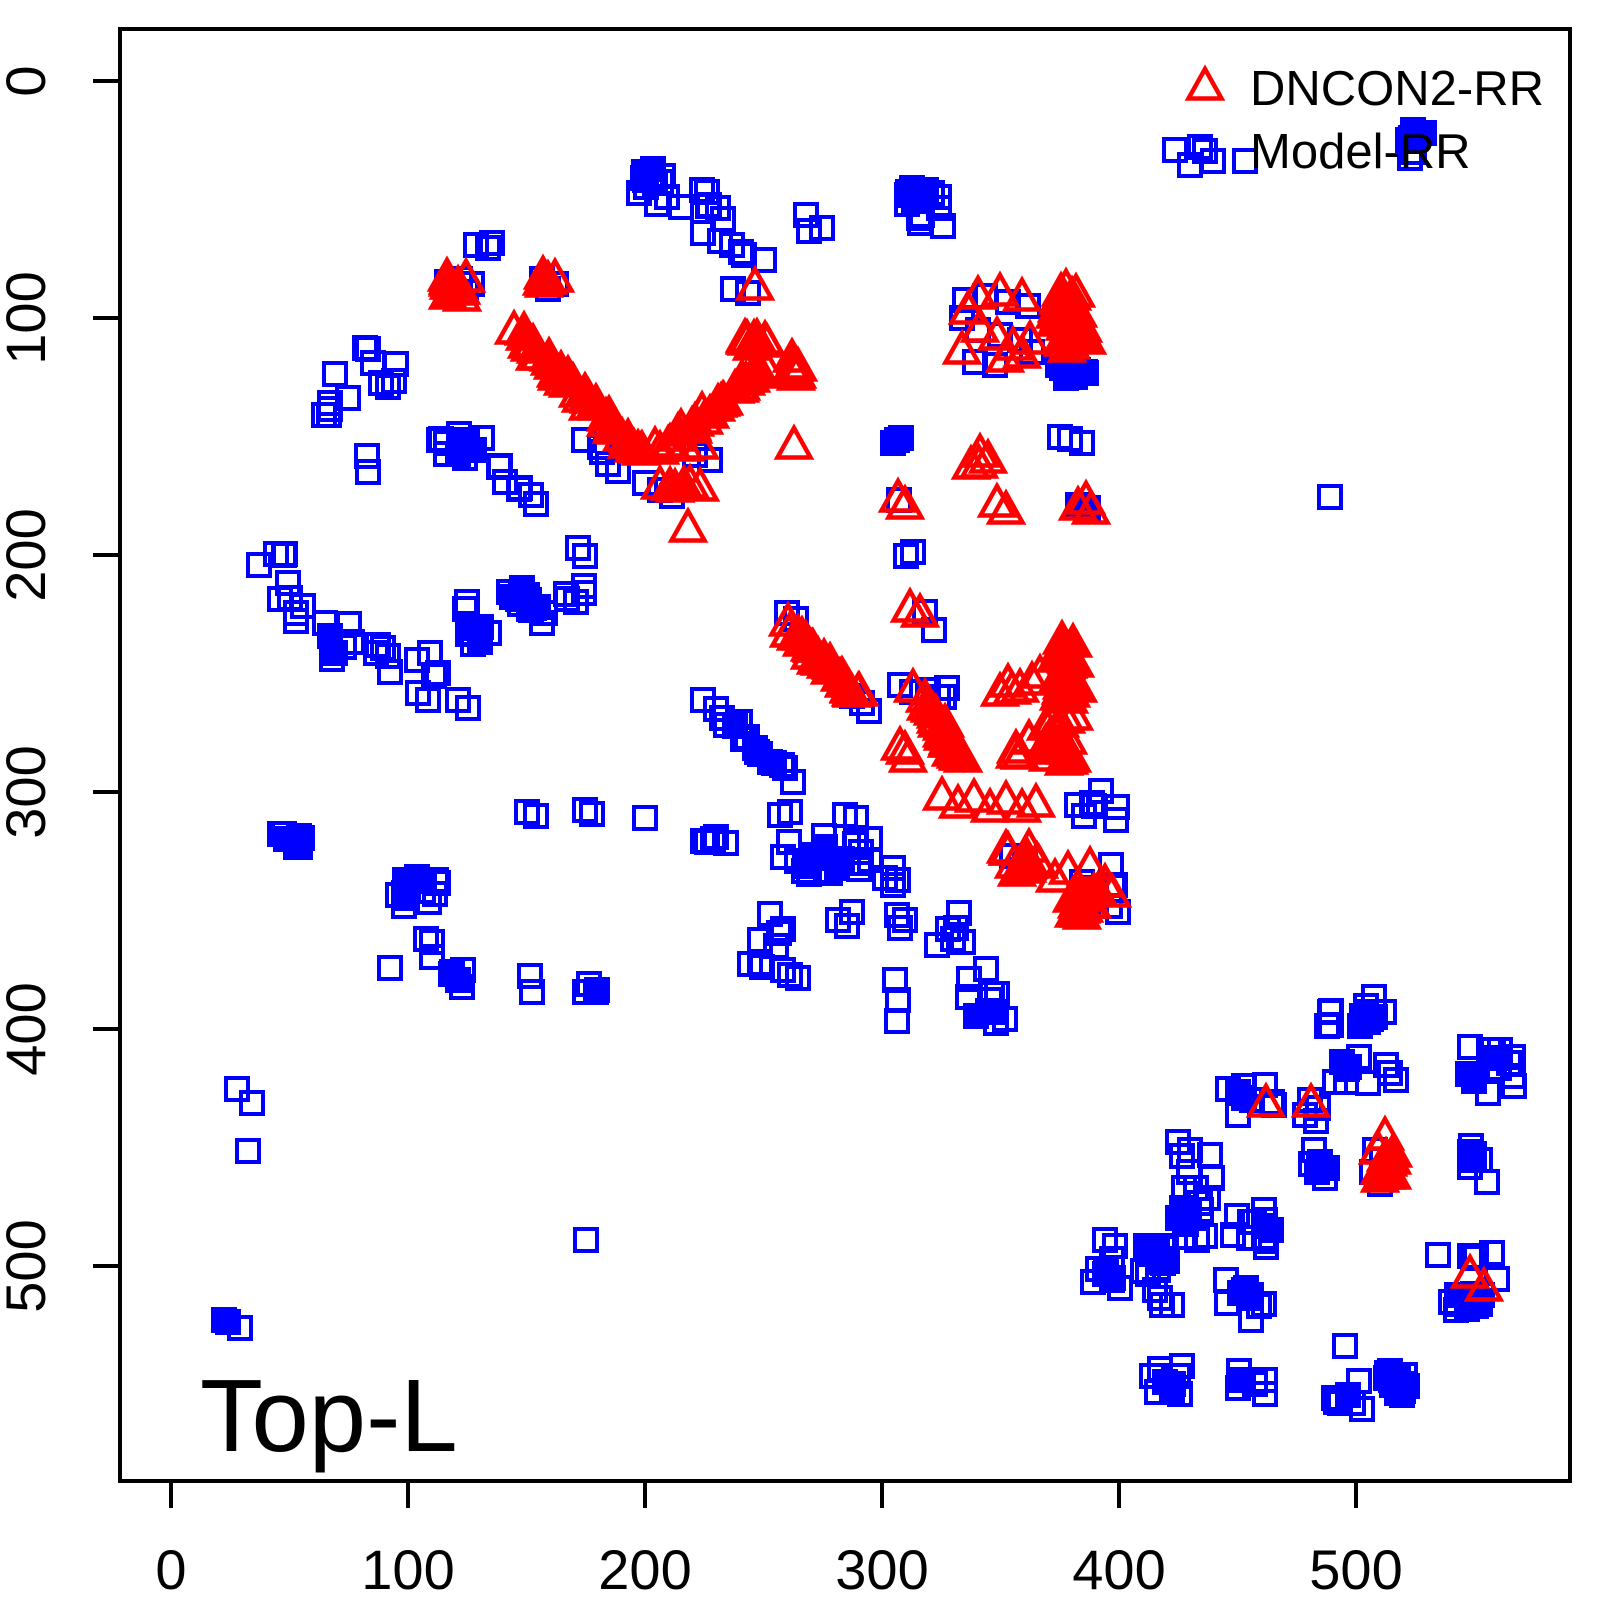 This screenshot has width=1600, height=1600. I want to click on svg-text: DNCON2-RR, so click(1397, 89).